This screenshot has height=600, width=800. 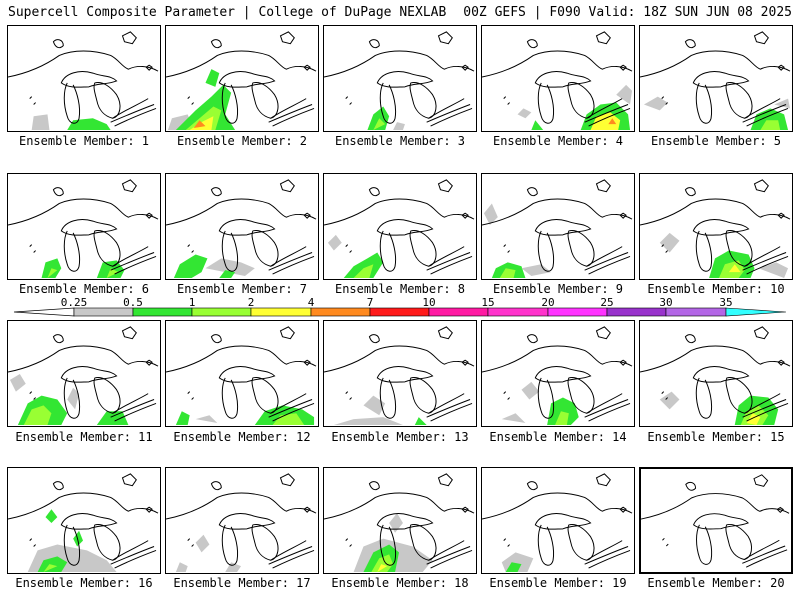 I want to click on legend-tick-label: 25, so click(x=606, y=302).